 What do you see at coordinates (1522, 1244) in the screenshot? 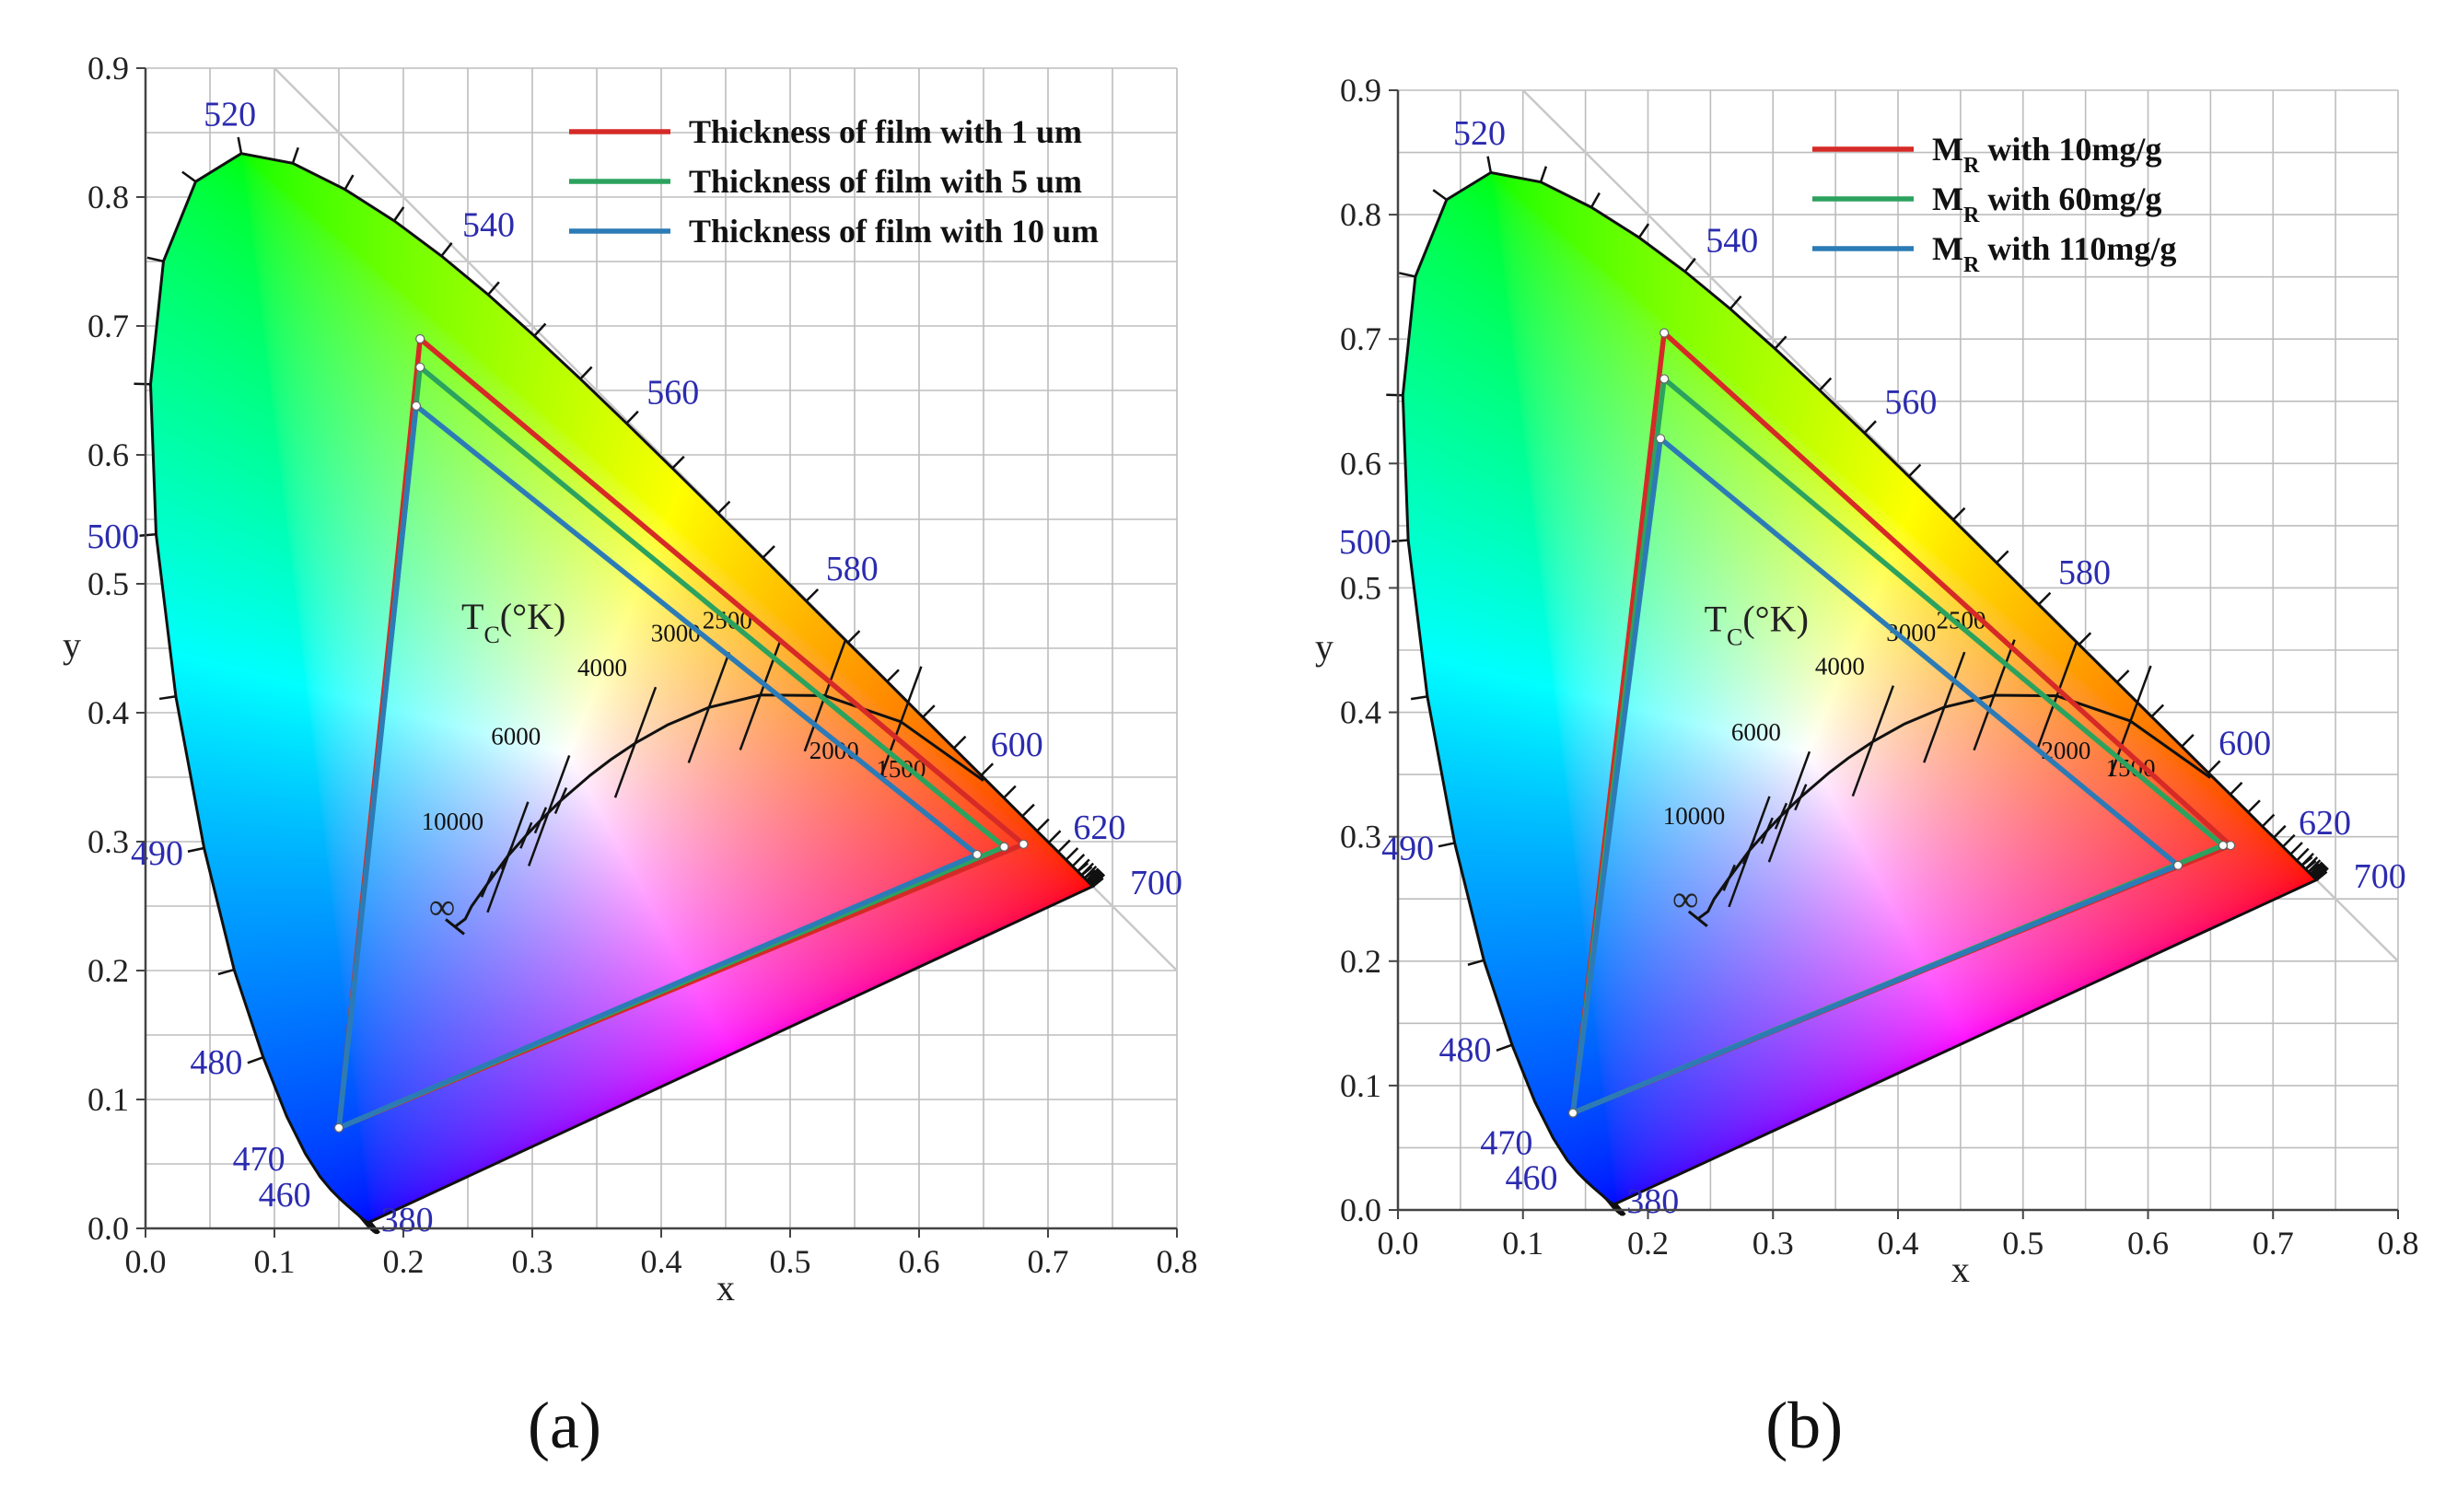
I see `x-tick-label: 0.1` at bounding box center [1522, 1244].